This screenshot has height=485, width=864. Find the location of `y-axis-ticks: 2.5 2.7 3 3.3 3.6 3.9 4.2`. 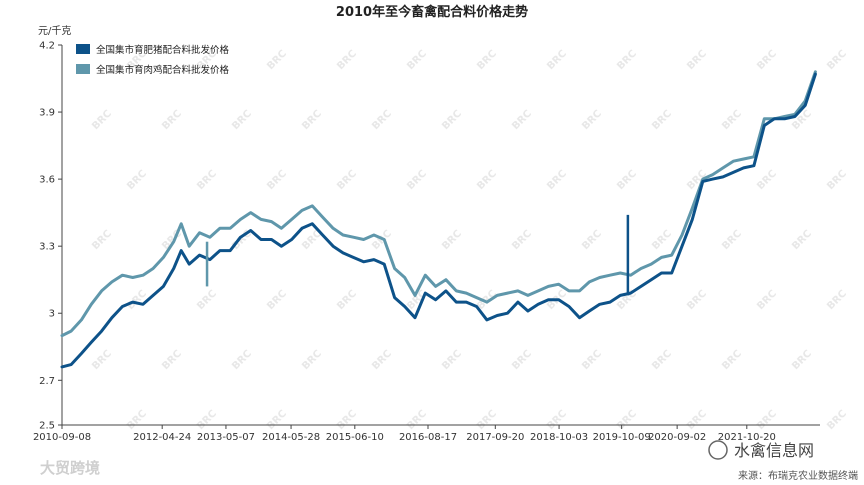

y-axis-ticks: 2.5 2.7 3 3.3 3.6 3.9 4.2 is located at coordinates (50, 236).